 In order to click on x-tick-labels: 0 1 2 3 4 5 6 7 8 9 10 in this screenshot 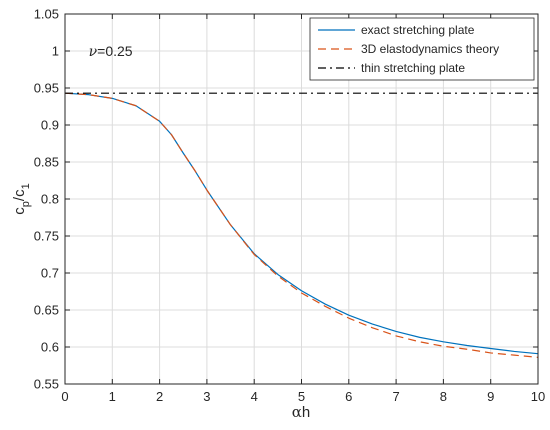, I will do `click(303, 396)`.